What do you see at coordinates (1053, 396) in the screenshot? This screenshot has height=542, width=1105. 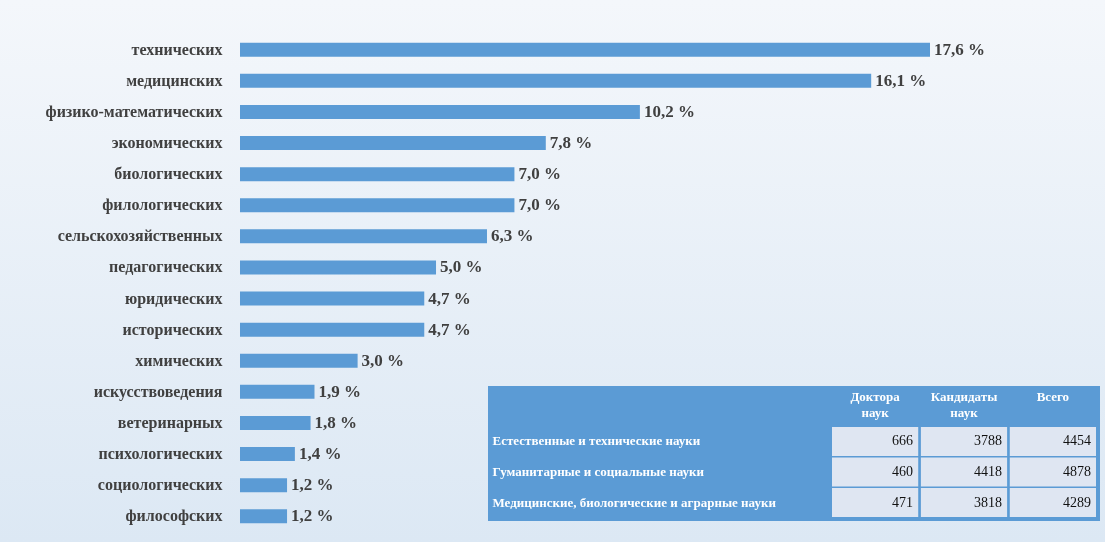 I see `x-tick-label: Всего` at bounding box center [1053, 396].